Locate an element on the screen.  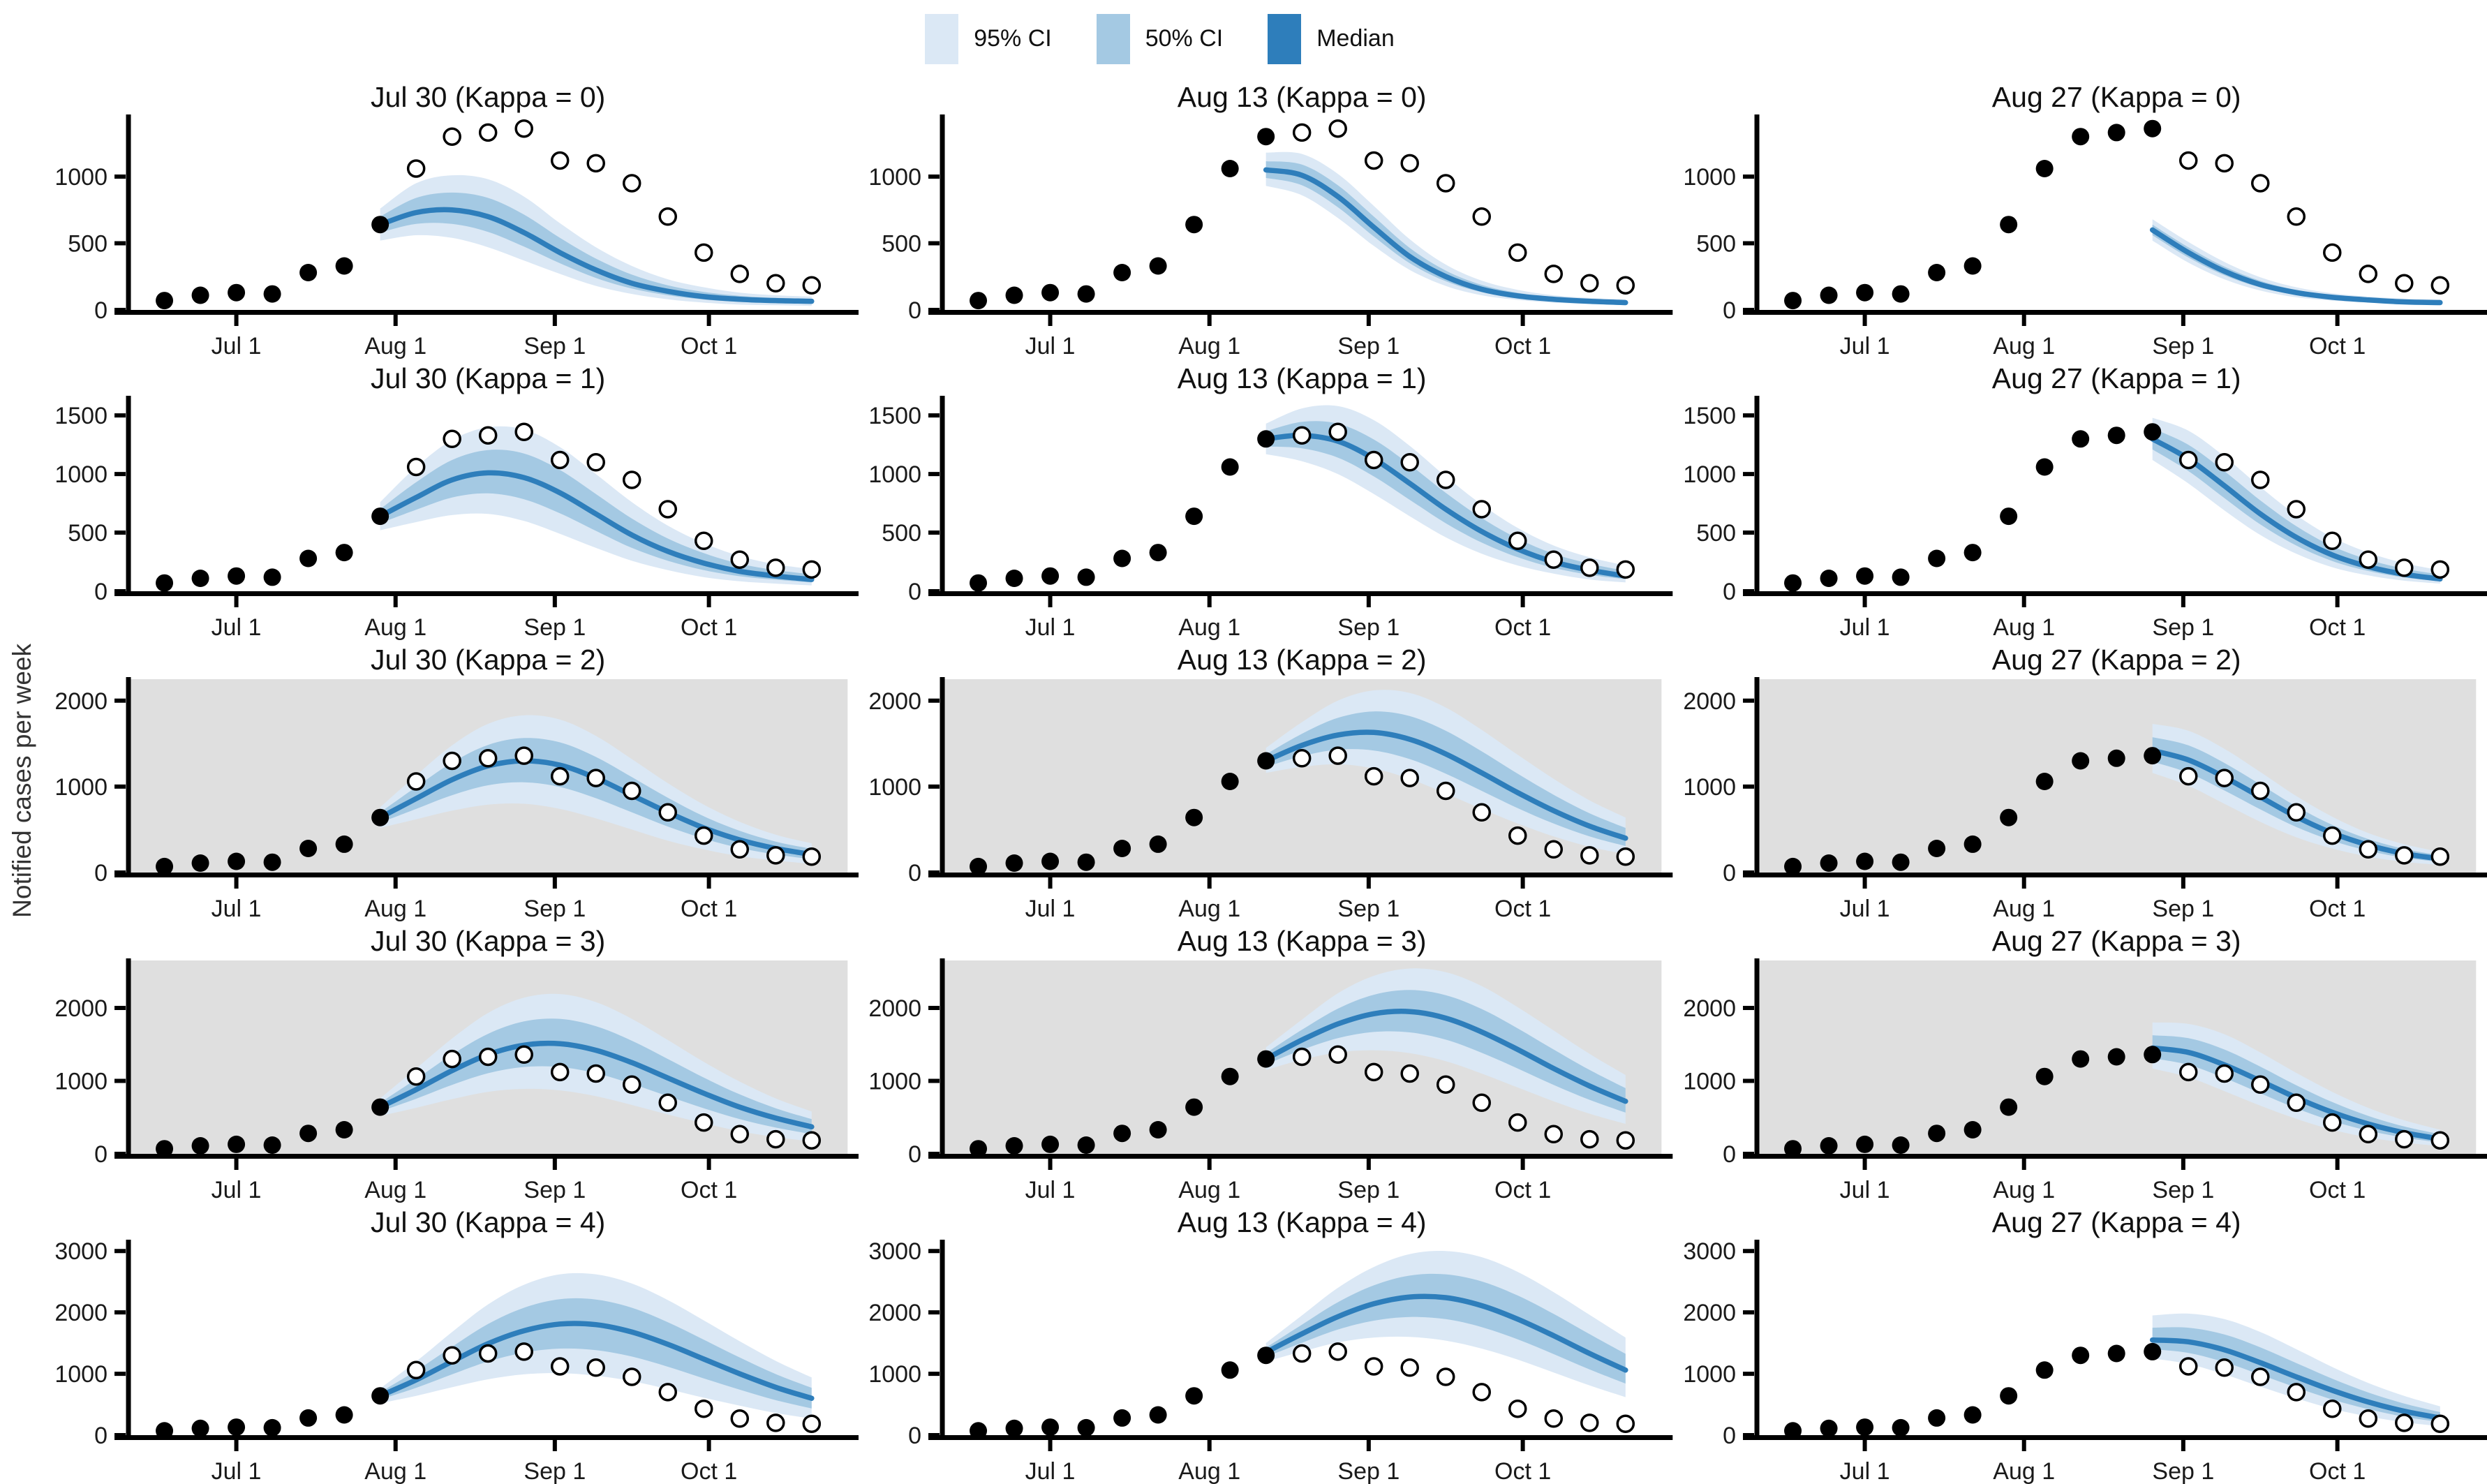
panel-title: Aug 13 (Kappa = 3) is located at coordinates (1302, 941).